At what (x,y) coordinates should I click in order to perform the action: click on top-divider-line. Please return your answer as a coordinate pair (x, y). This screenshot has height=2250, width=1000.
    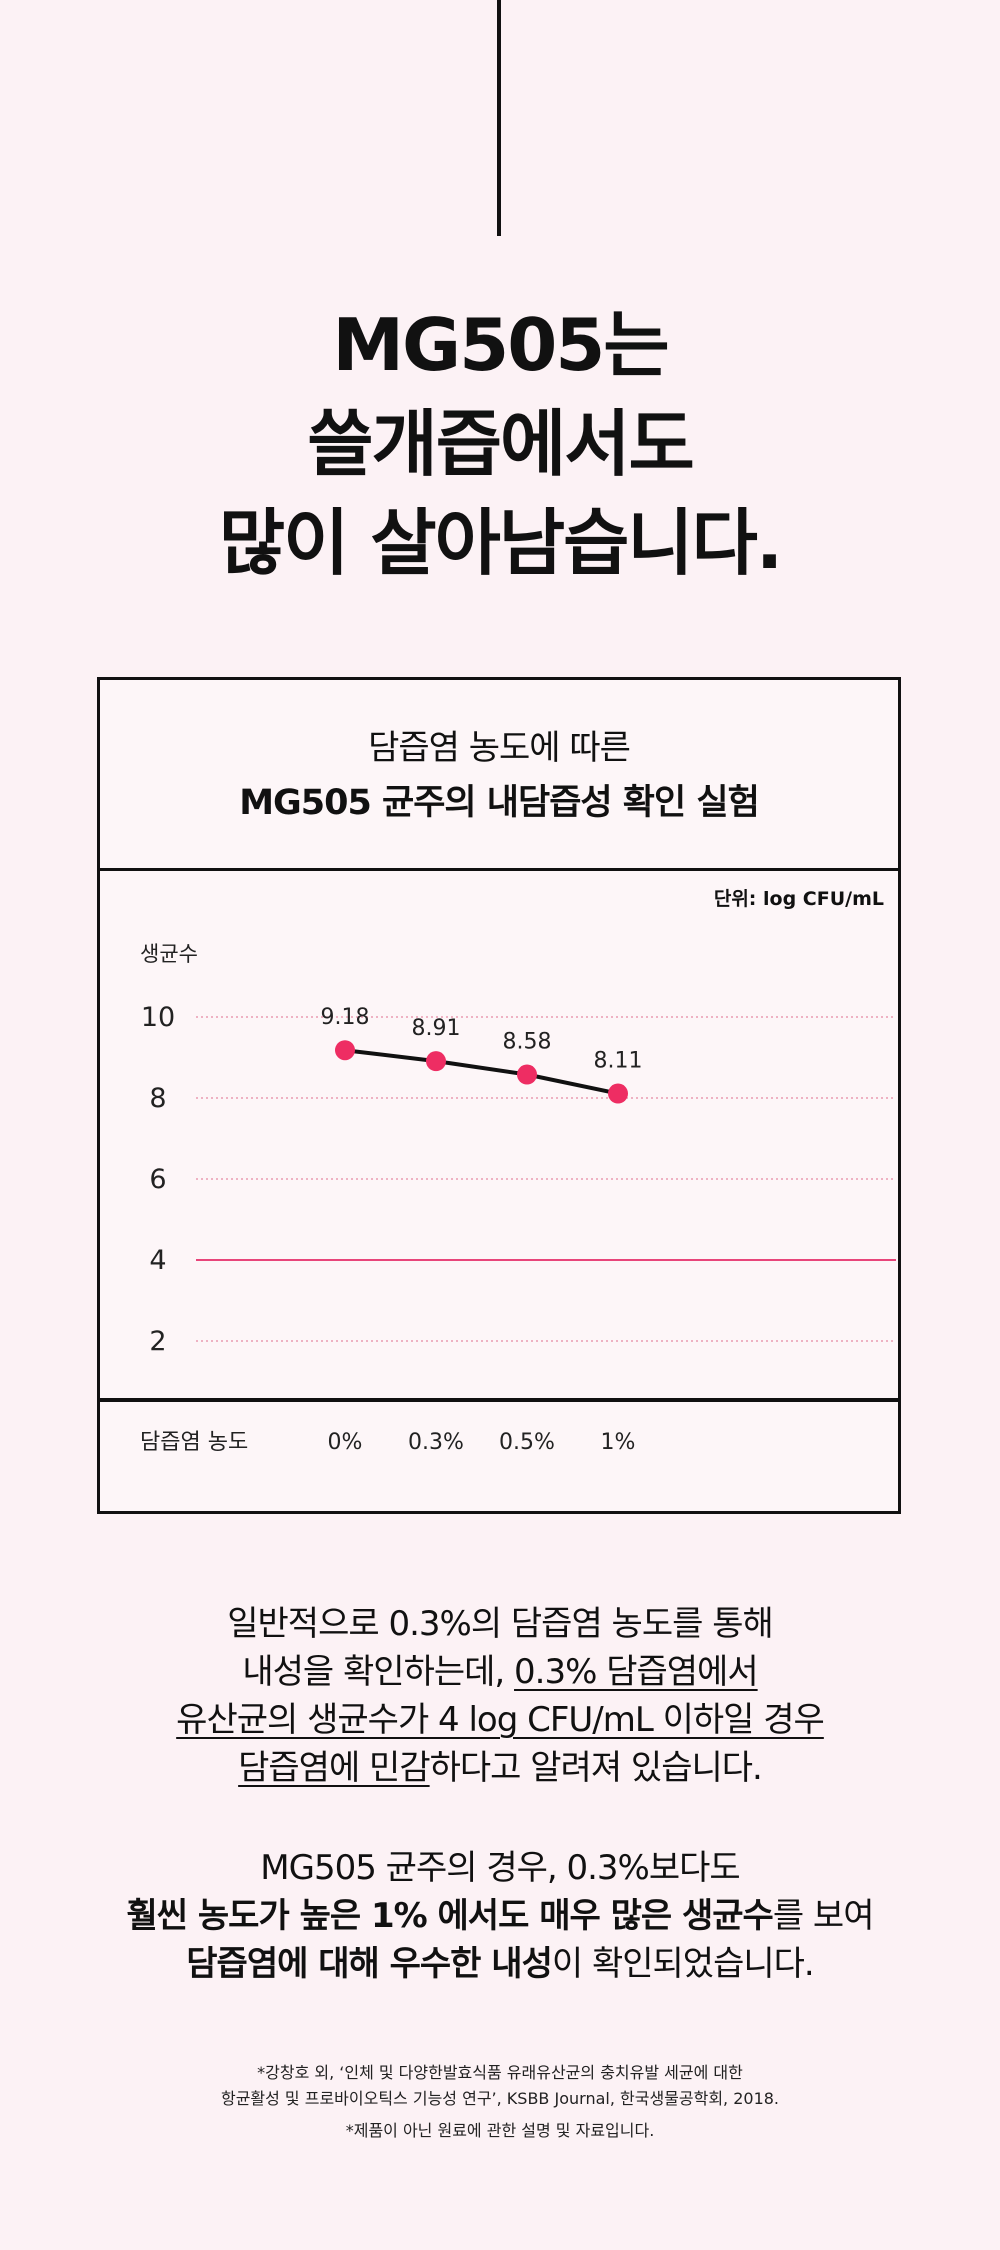
    Looking at the image, I should click on (499, 118).